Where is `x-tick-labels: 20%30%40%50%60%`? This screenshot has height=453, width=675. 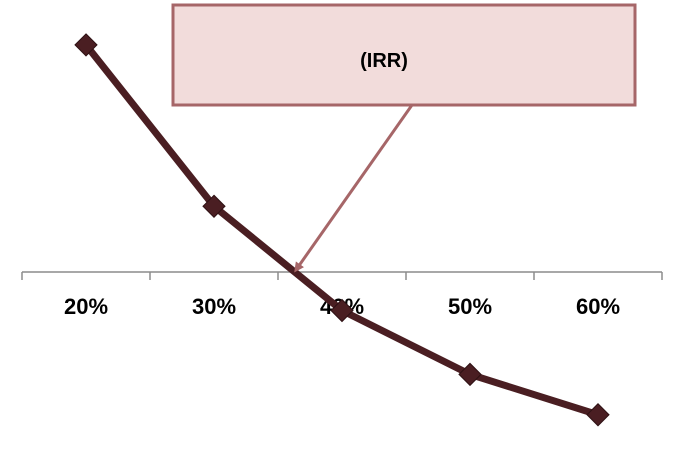
x-tick-labels: 20%30%40%50%60% is located at coordinates (342, 306).